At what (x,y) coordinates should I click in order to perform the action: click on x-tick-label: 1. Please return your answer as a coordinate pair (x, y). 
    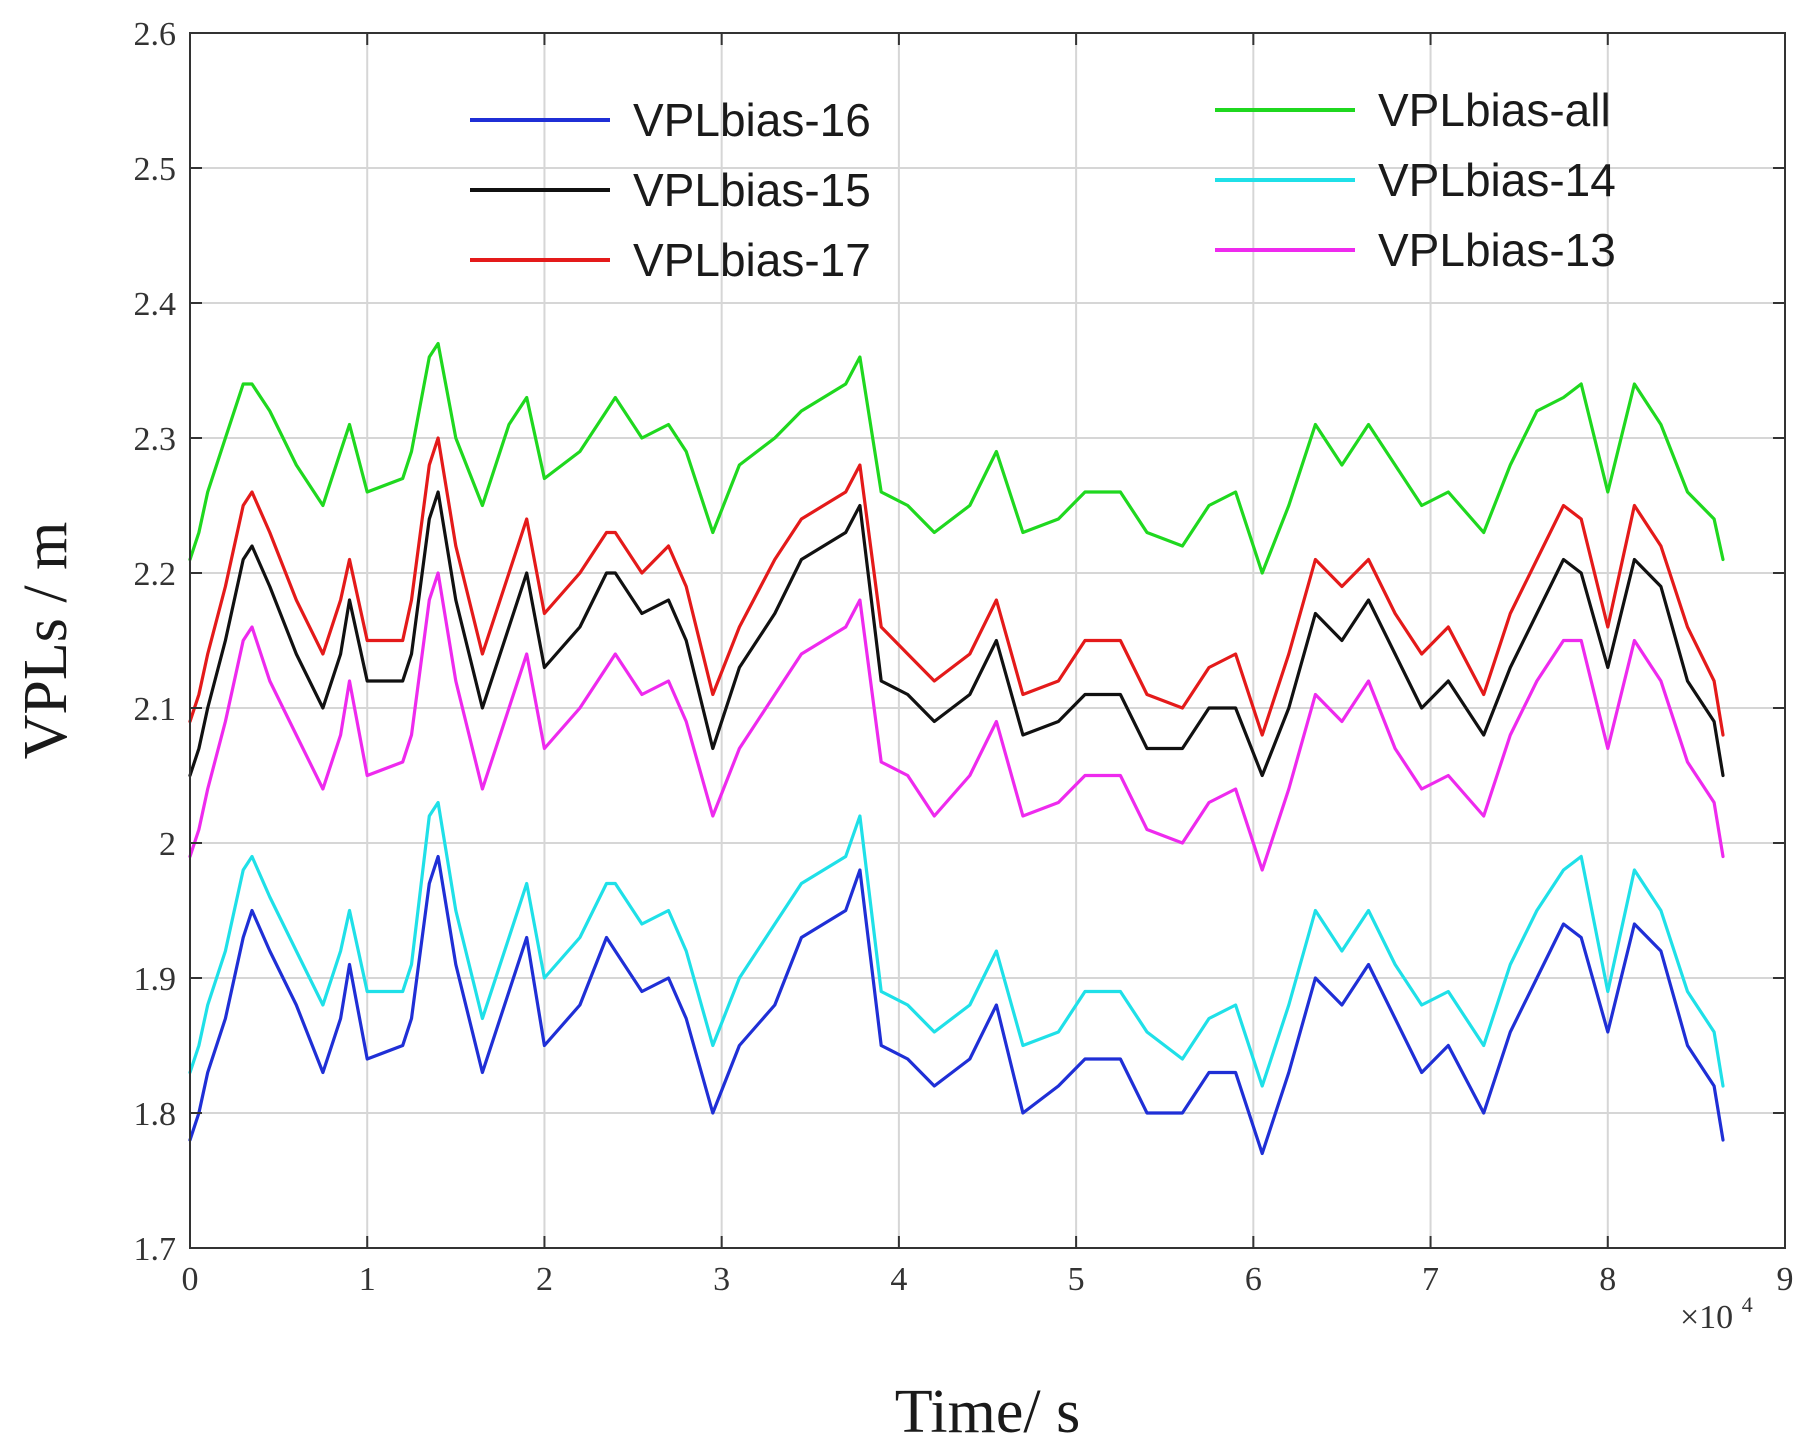
    Looking at the image, I should click on (367, 1279).